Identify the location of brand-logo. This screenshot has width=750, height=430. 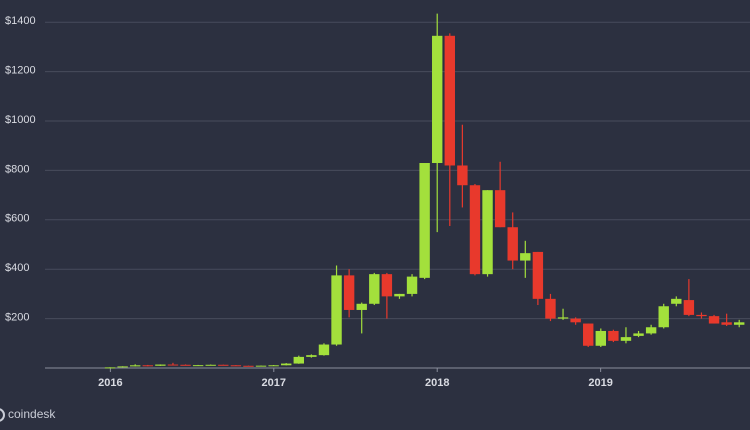
(2, 415).